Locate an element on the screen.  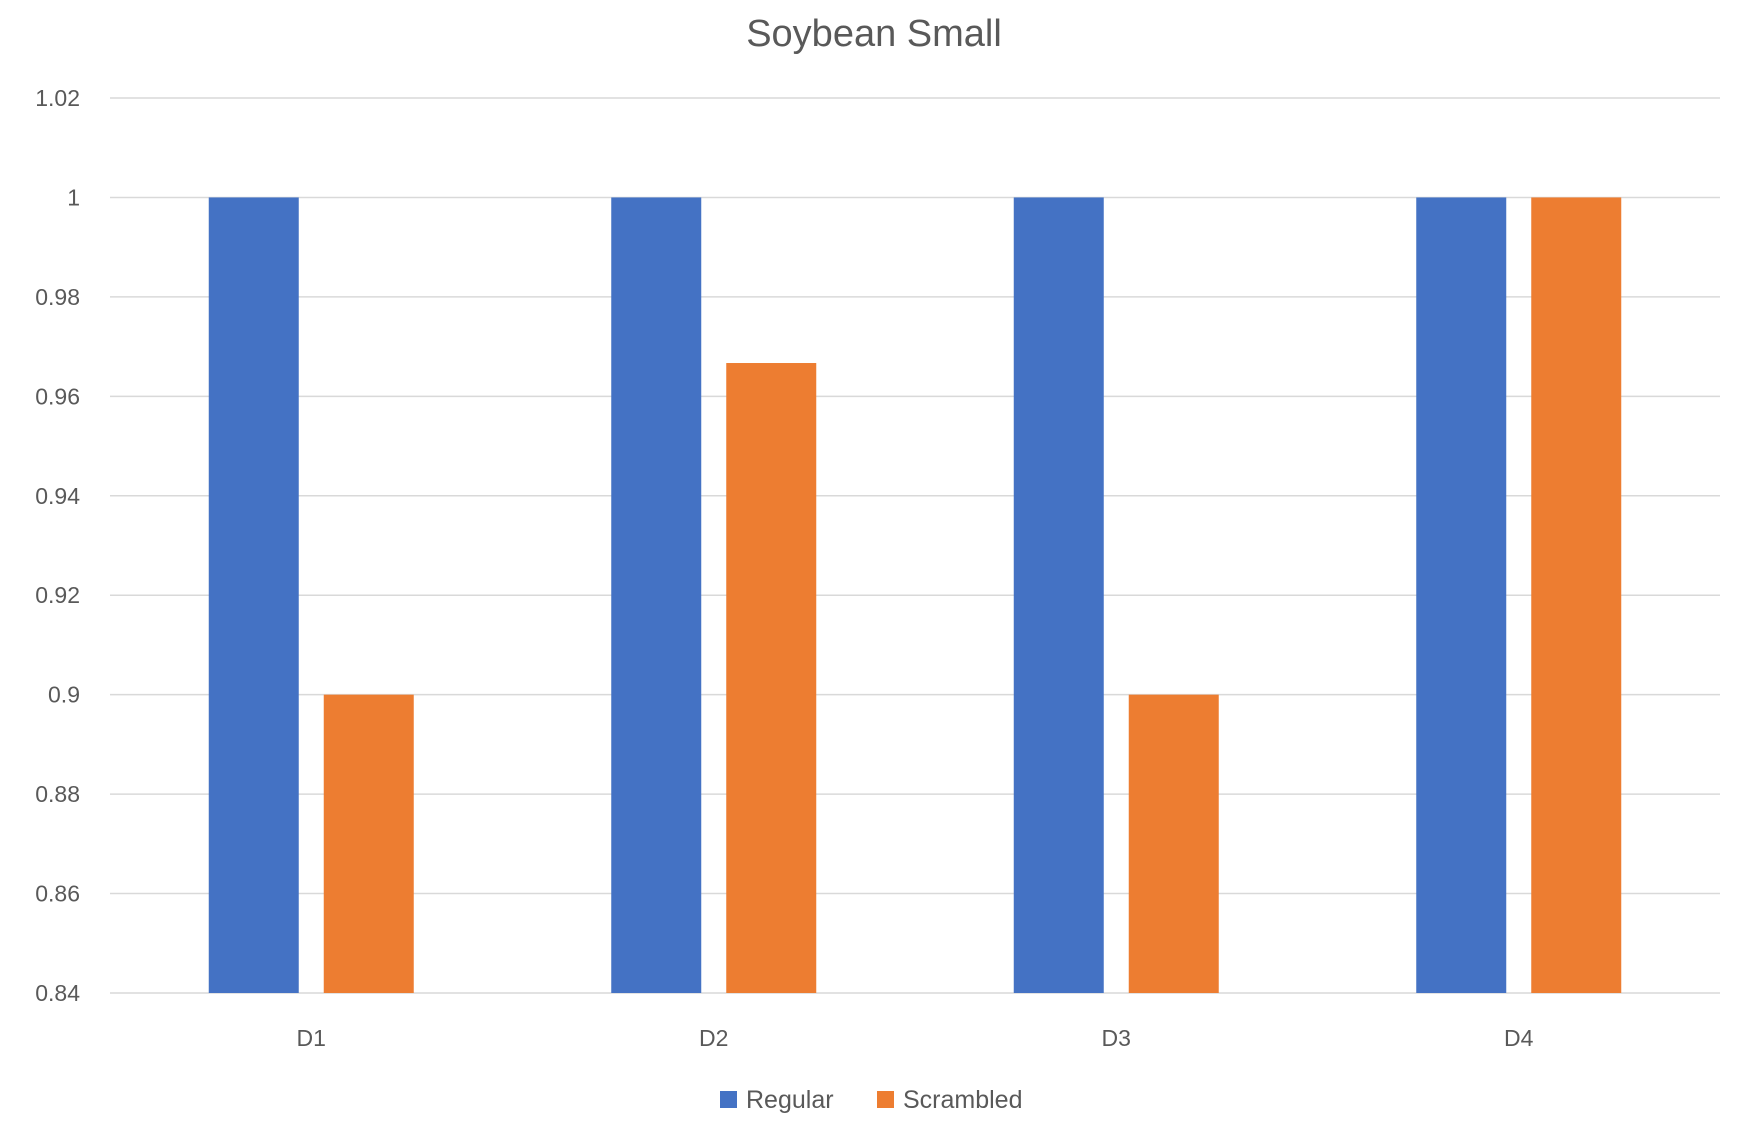
legend: Regular Scrambled is located at coordinates (871, 1100).